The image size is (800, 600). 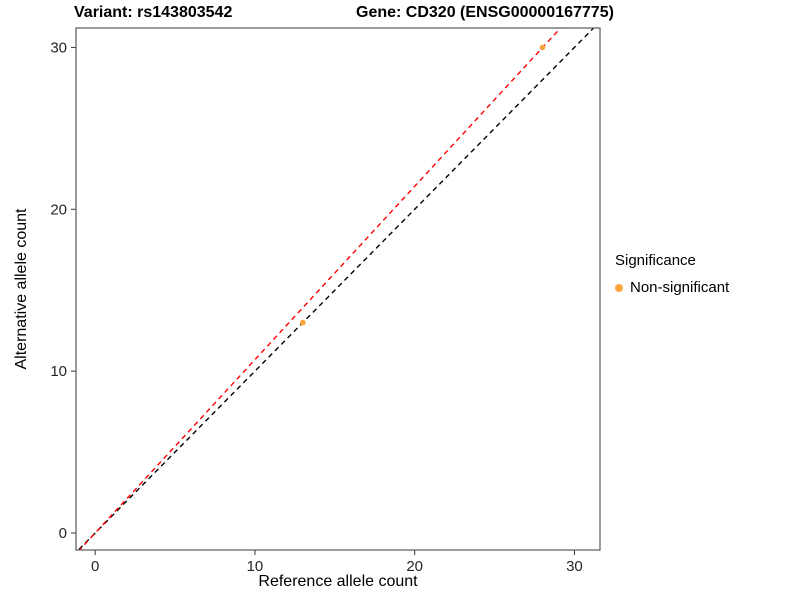 What do you see at coordinates (619, 287) in the screenshot?
I see `legend-point-icon` at bounding box center [619, 287].